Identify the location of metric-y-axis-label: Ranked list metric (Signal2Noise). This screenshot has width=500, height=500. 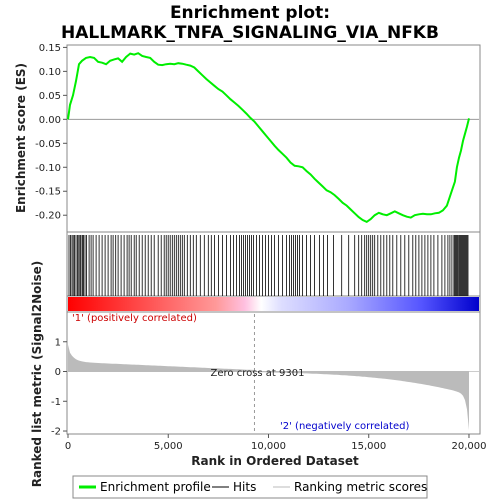
(37, 374).